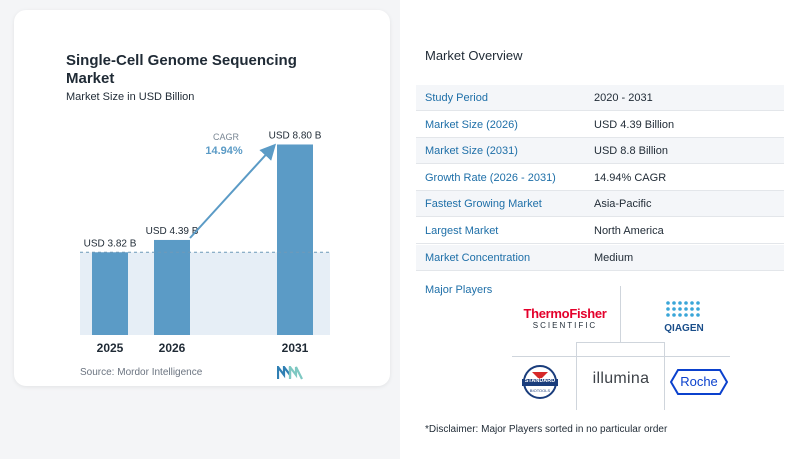 The image size is (800, 459). What do you see at coordinates (540, 390) in the screenshot?
I see `standard-sub: BIOTOOLS` at bounding box center [540, 390].